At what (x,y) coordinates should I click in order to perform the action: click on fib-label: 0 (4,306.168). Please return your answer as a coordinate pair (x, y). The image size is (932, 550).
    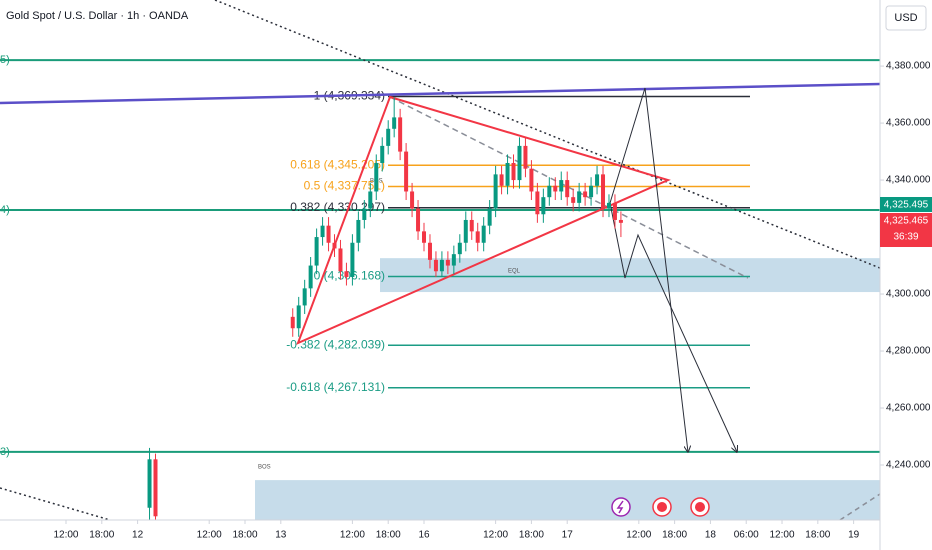
    Looking at the image, I should click on (349, 276).